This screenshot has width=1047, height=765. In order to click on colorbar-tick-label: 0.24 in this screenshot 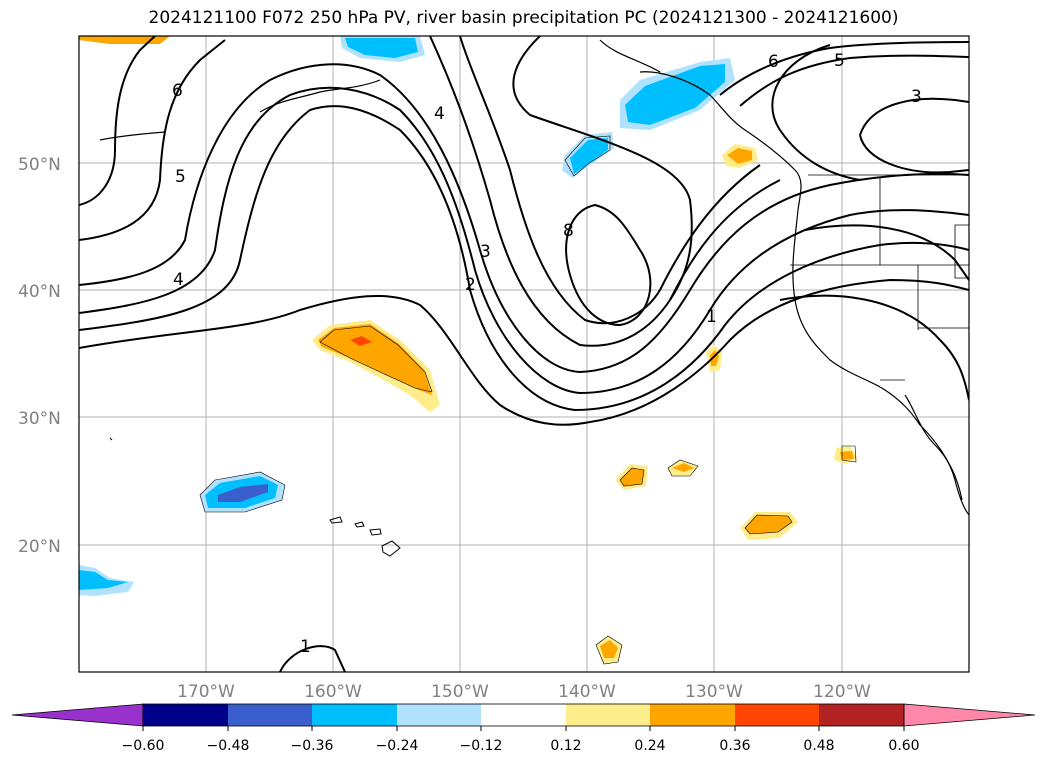, I will do `click(649, 746)`.